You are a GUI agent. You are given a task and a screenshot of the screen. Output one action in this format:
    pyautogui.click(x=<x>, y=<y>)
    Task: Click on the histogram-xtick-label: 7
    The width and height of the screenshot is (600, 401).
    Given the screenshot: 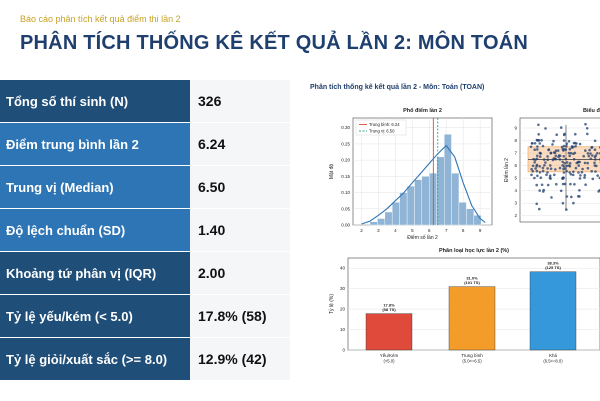 What is the action you would take?
    pyautogui.click(x=446, y=230)
    